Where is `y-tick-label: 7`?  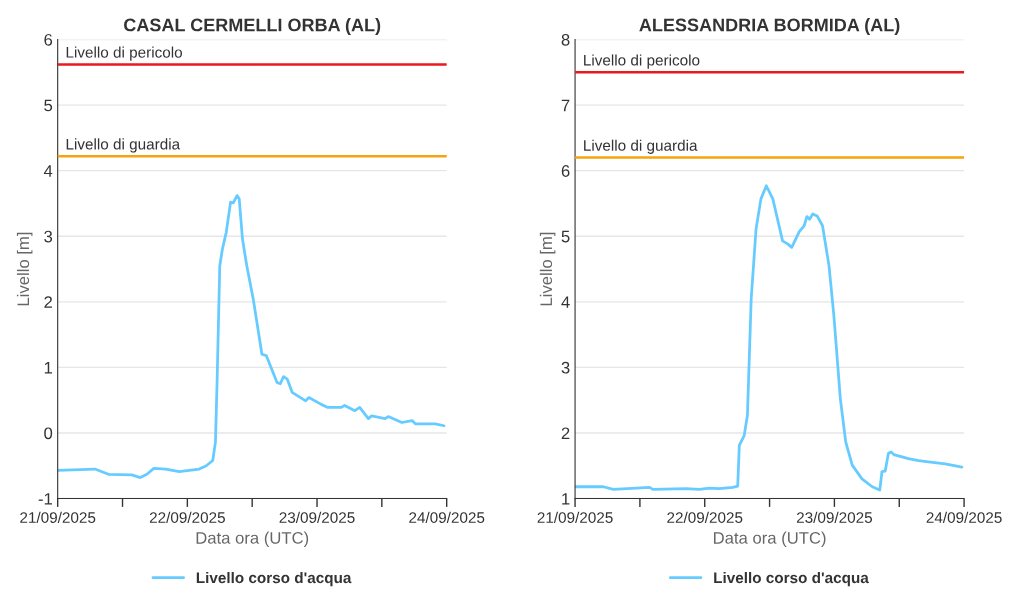
y-tick-label: 7 is located at coordinates (565, 105).